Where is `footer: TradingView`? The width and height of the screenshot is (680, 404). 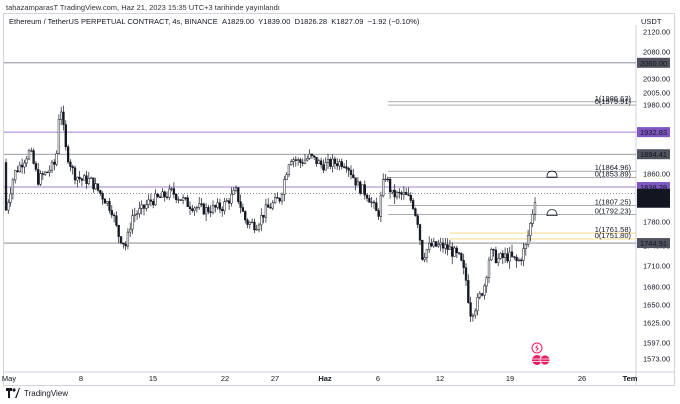
footer: TradingView is located at coordinates (37, 393).